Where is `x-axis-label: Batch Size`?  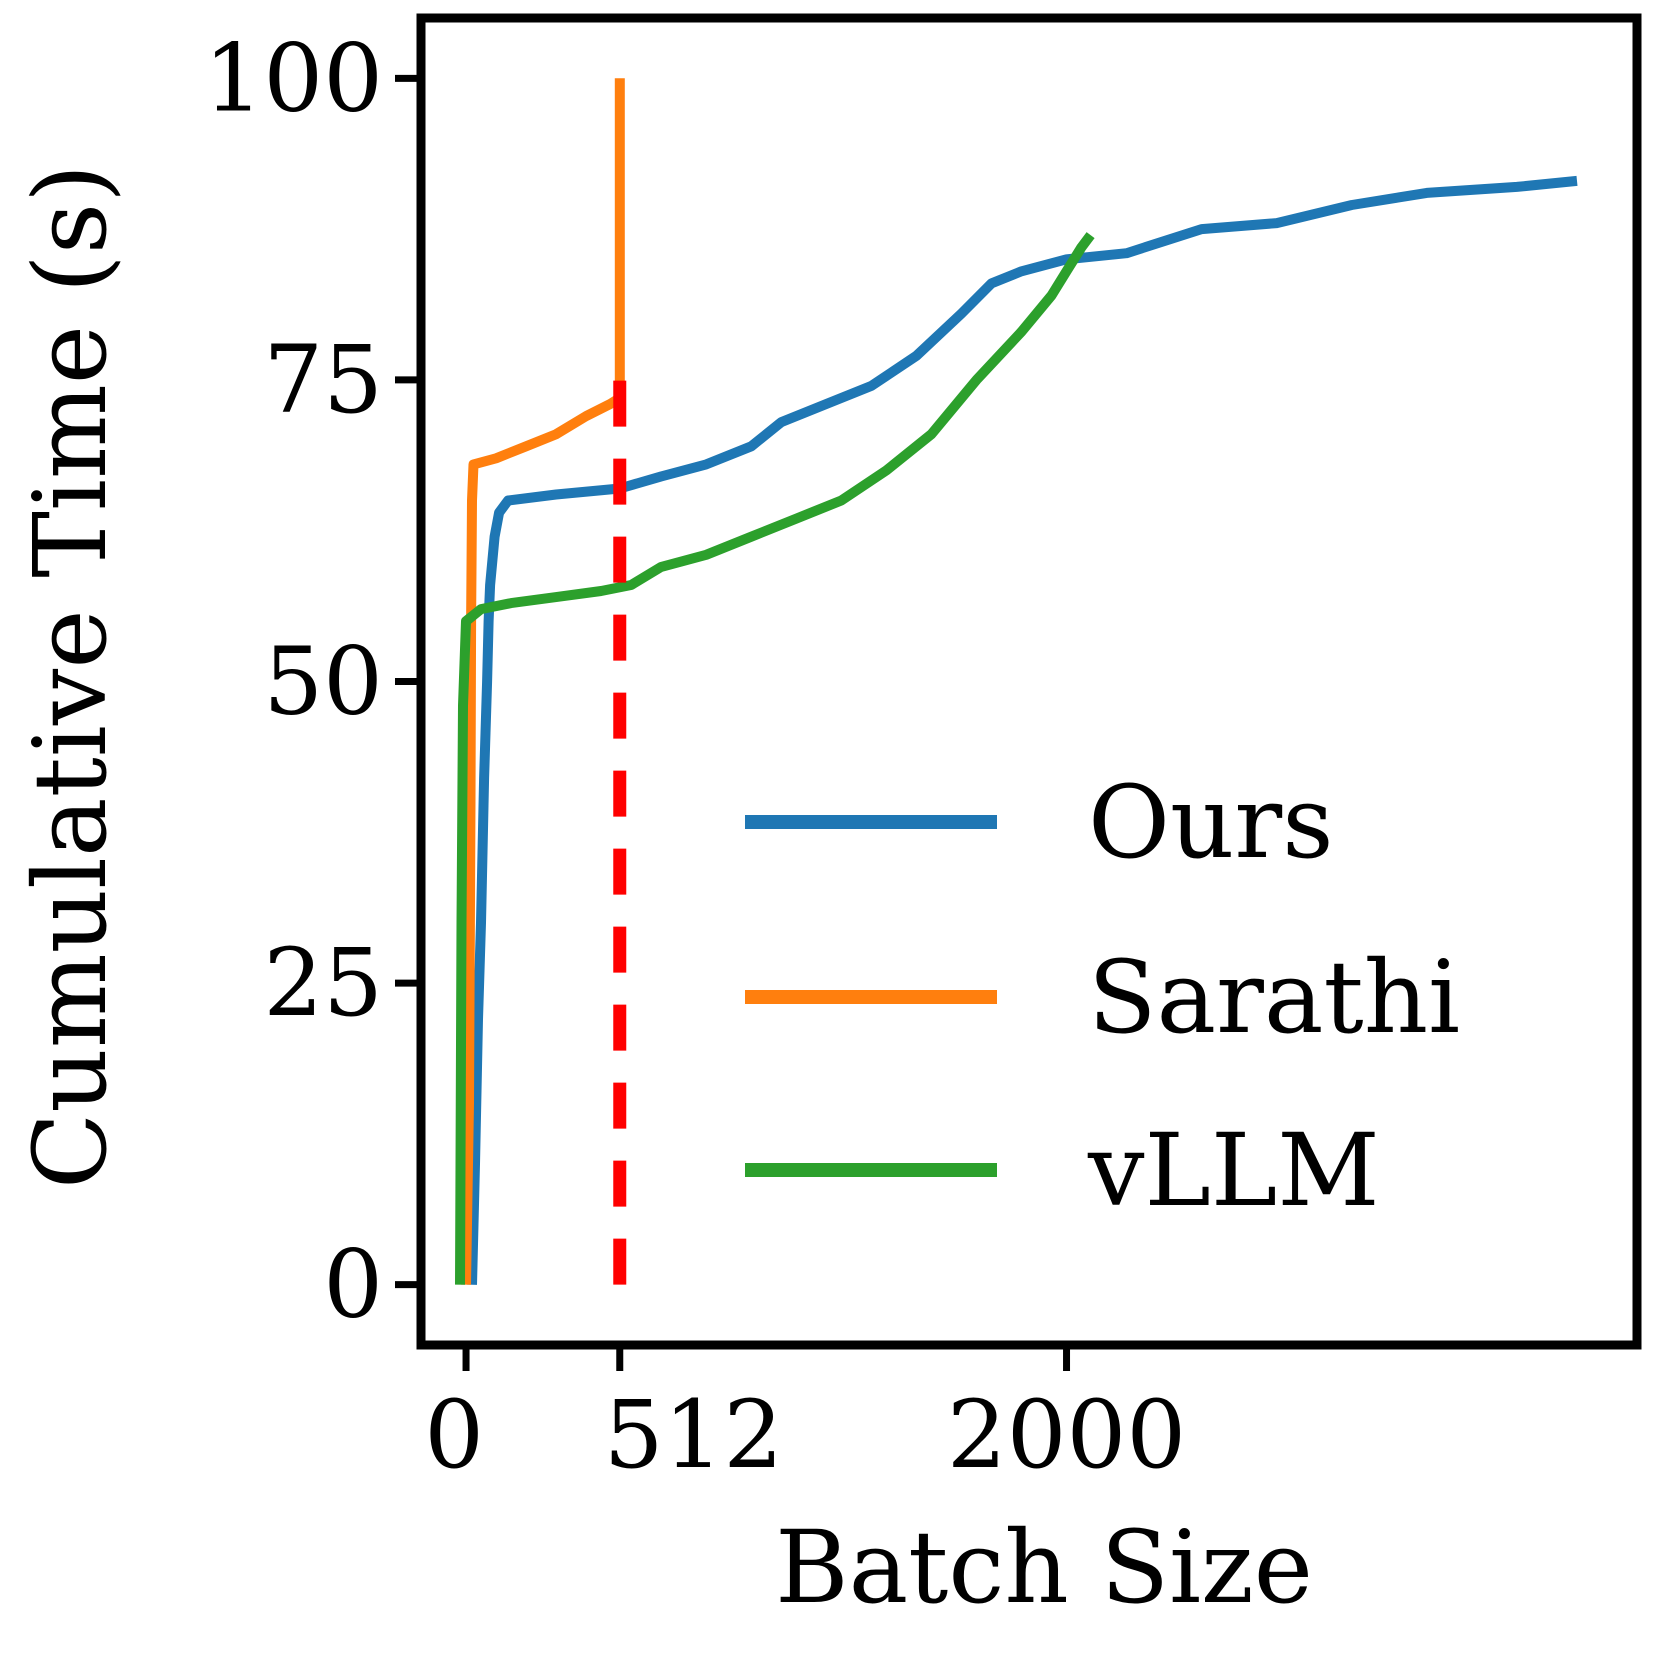 x-axis-label: Batch Size is located at coordinates (1044, 1567).